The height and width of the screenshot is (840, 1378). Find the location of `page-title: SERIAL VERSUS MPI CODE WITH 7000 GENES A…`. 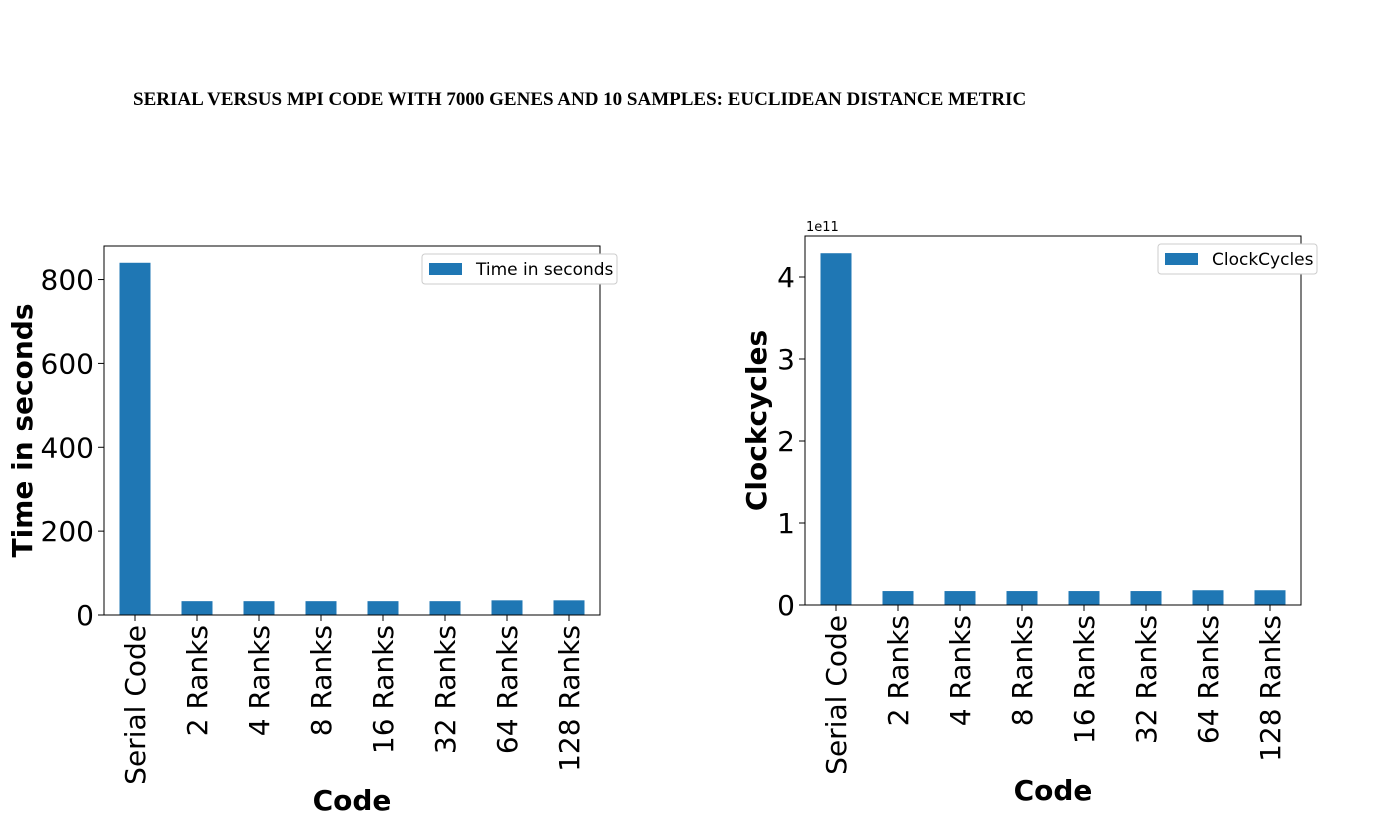

page-title: SERIAL VERSUS MPI CODE WITH 7000 GENES A… is located at coordinates (580, 99).